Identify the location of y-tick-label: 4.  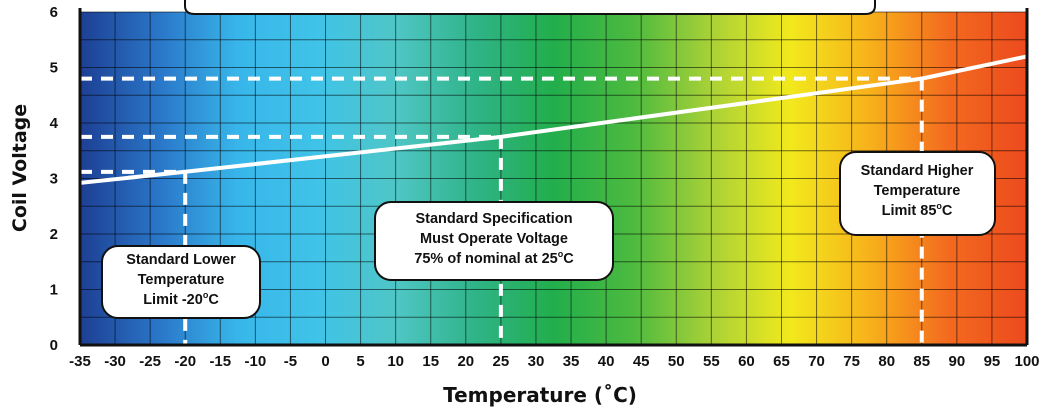
(54, 123).